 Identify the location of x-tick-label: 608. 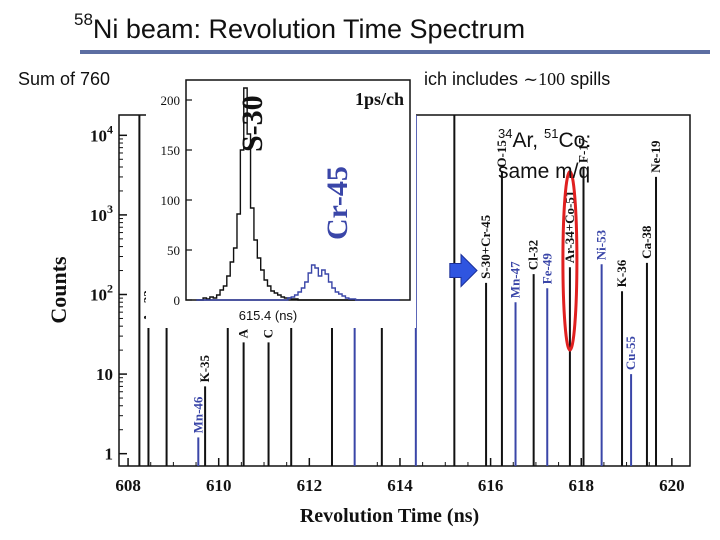
(128, 485).